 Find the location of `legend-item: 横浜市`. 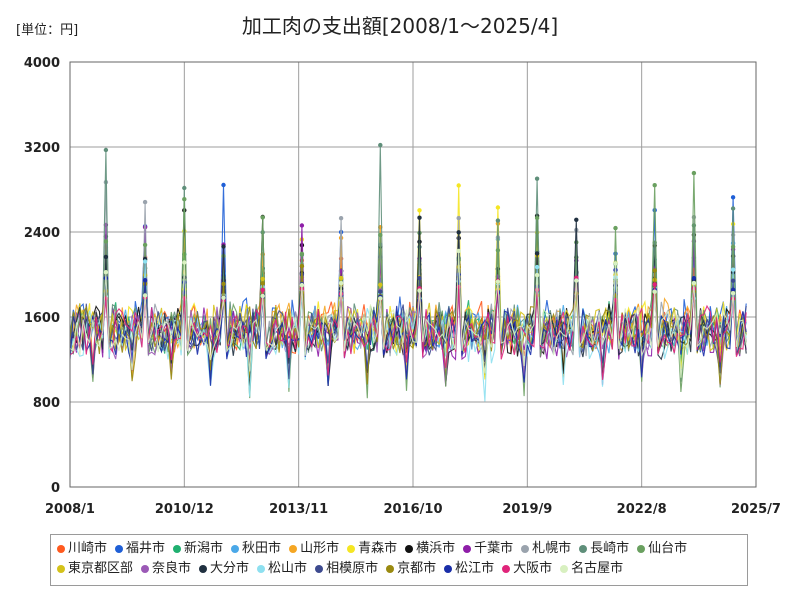

legend-item: 横浜市 is located at coordinates (430, 549).